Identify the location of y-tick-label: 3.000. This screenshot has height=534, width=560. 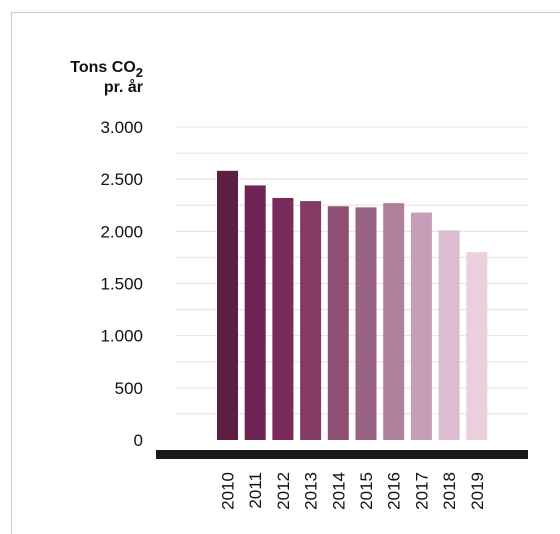
(121, 127).